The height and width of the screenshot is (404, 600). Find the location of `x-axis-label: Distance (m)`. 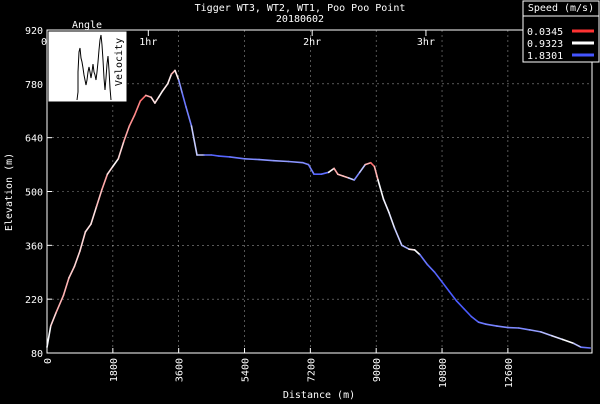

x-axis-label: Distance (m) is located at coordinates (319, 395).